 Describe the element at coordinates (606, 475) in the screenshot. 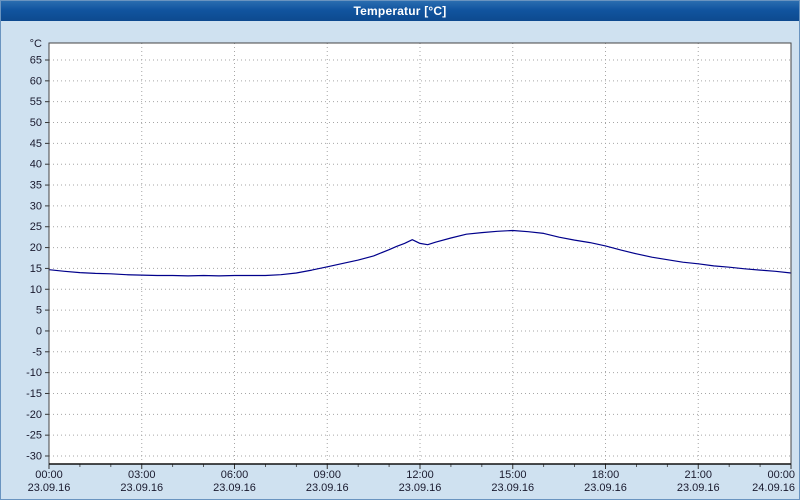

I see `svg-text: 18:00` at that location.